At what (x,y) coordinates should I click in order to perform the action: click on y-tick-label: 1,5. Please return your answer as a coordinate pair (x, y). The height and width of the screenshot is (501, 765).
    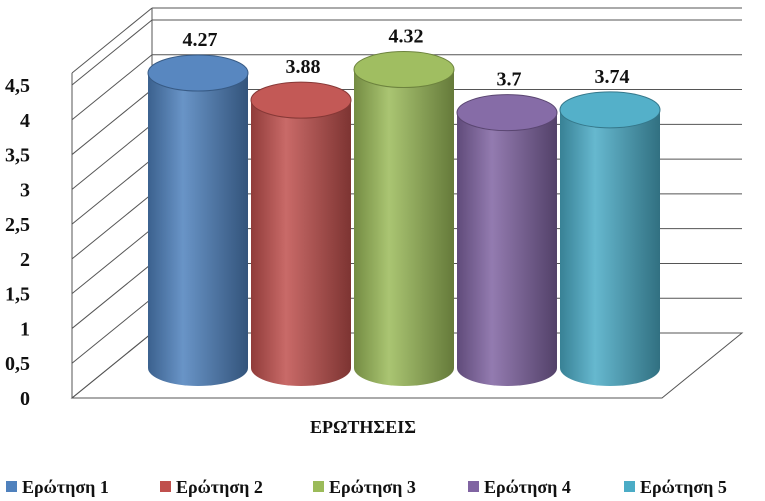
    Looking at the image, I should click on (17, 295).